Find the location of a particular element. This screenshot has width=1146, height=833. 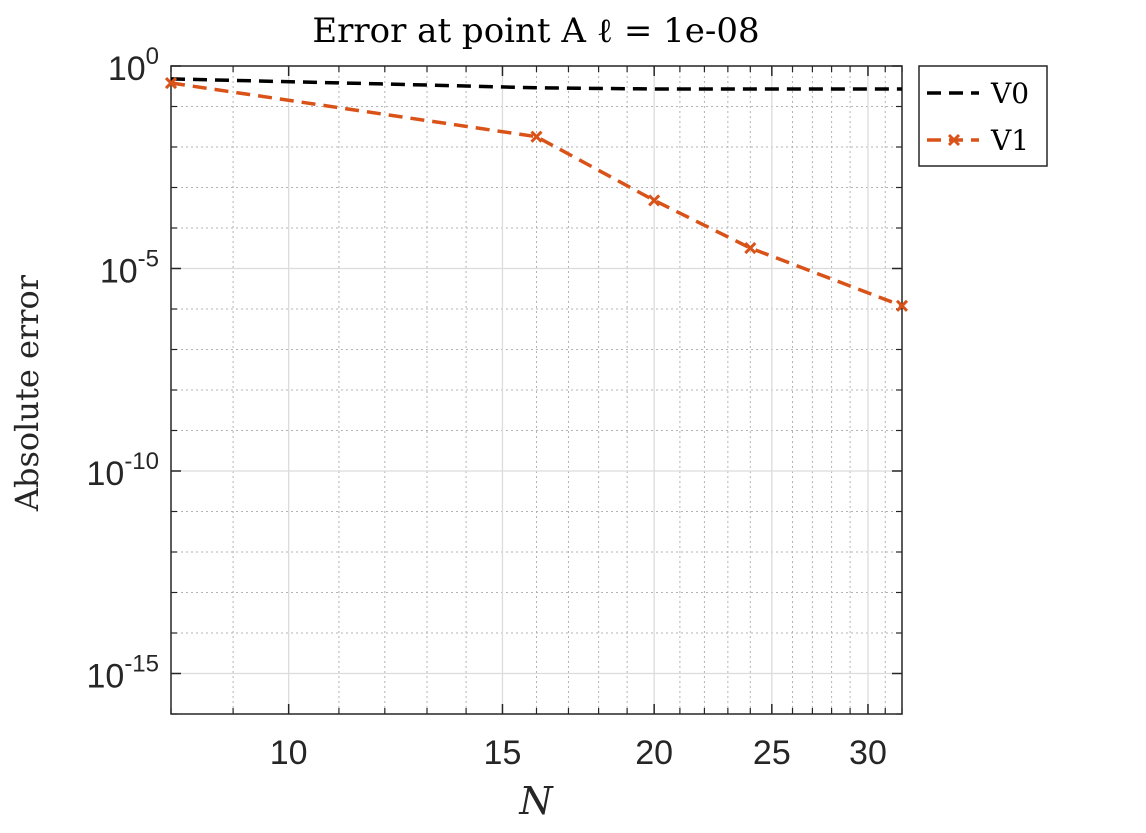

x-tick-label: 20 is located at coordinates (654, 753).